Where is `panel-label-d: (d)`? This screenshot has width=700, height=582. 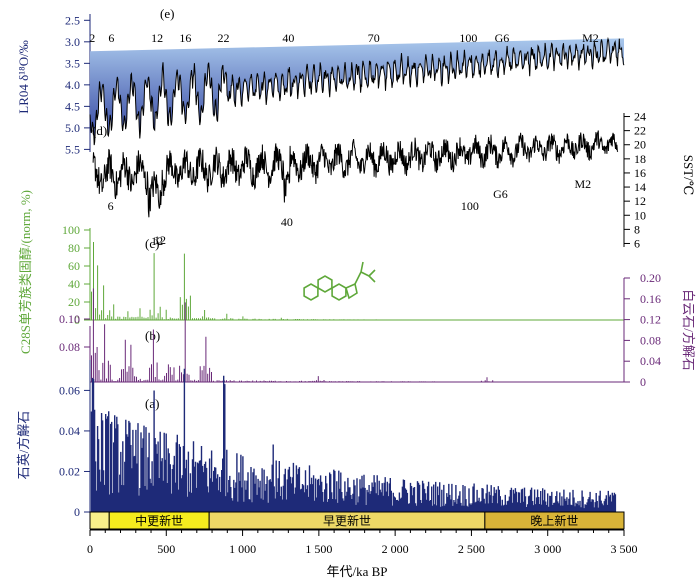
panel-label-d: (d) is located at coordinates (99, 130).